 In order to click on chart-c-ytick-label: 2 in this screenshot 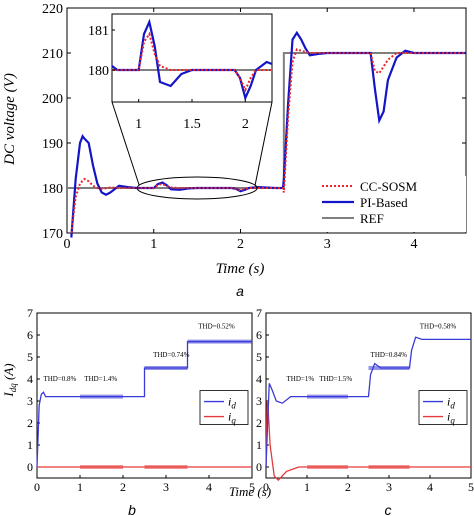, I will do `click(259, 423)`.